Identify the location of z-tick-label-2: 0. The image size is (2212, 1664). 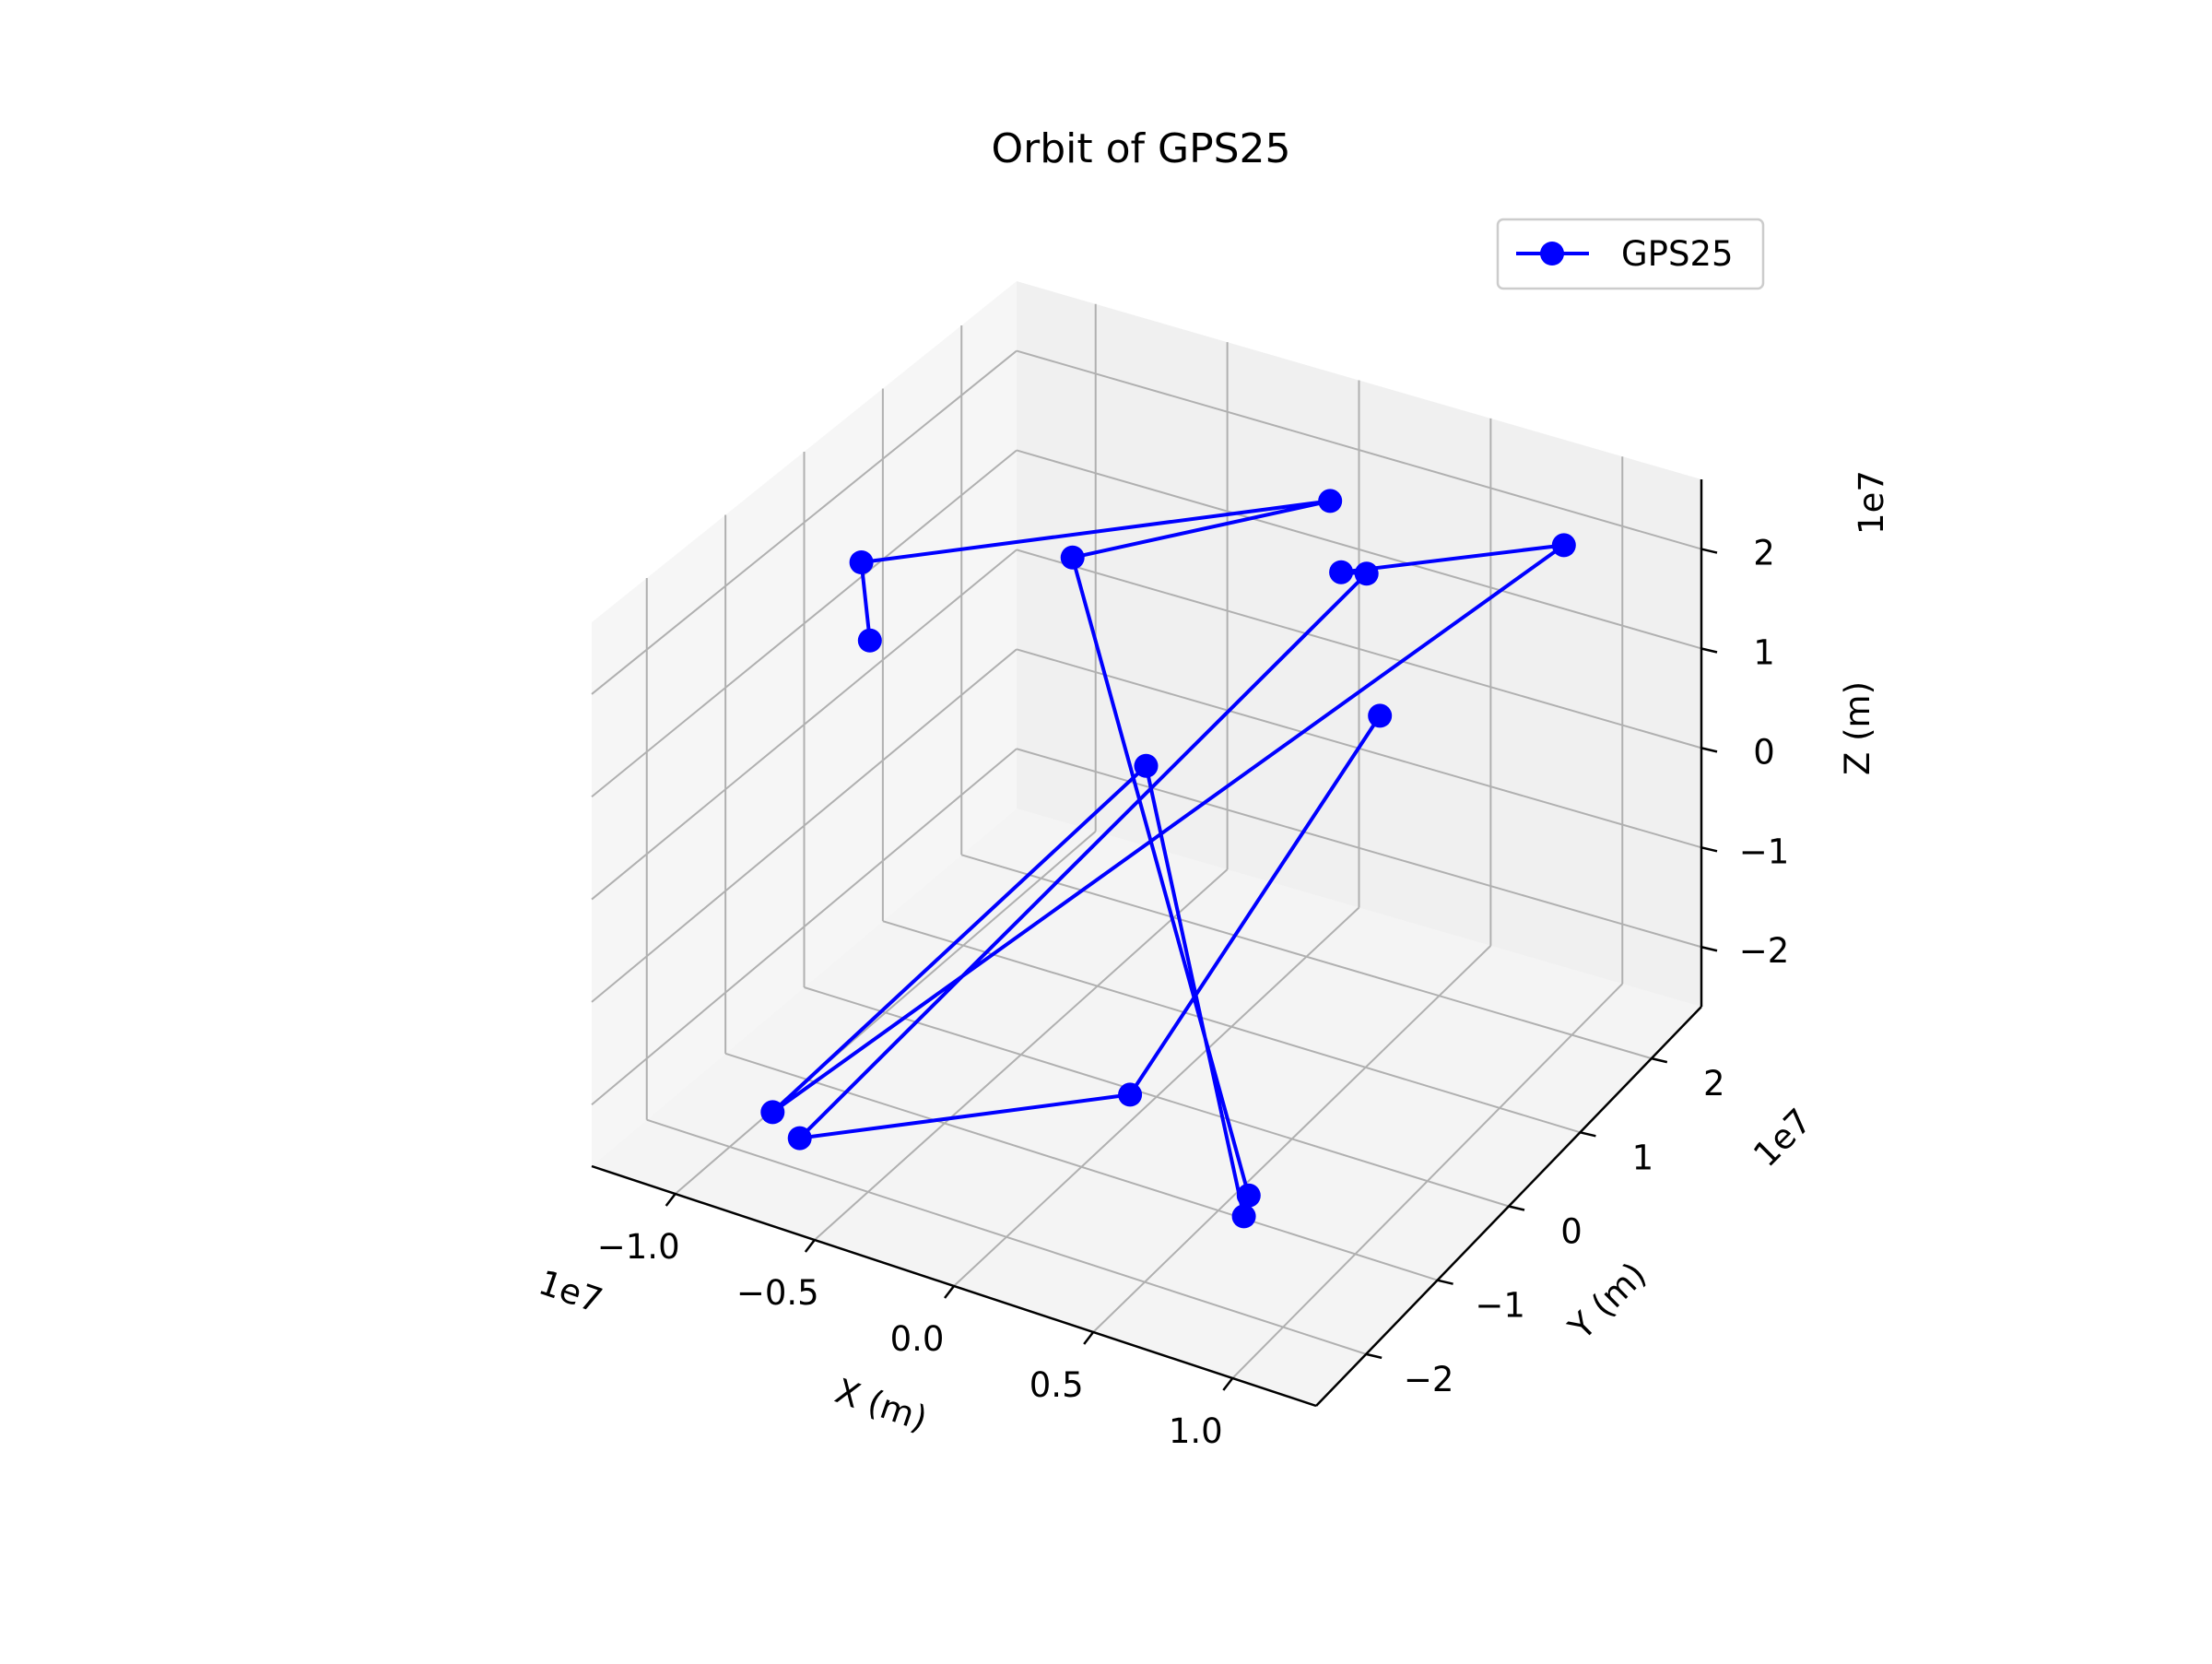
(1764, 752).